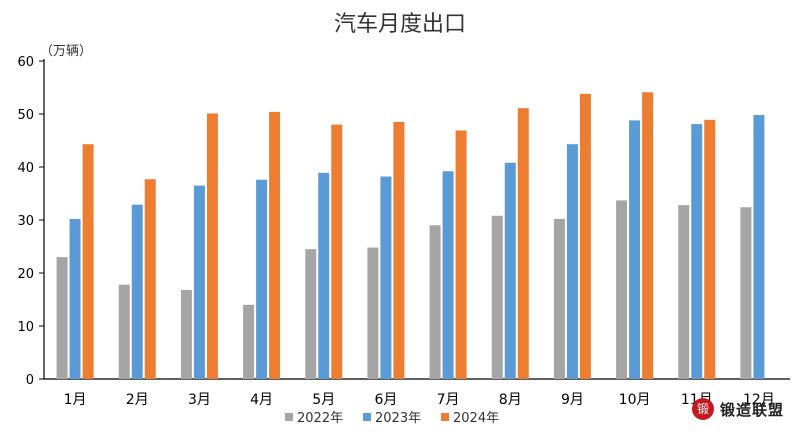  Describe the element at coordinates (635, 400) in the screenshot. I see `x-tick-label: 10月` at that location.